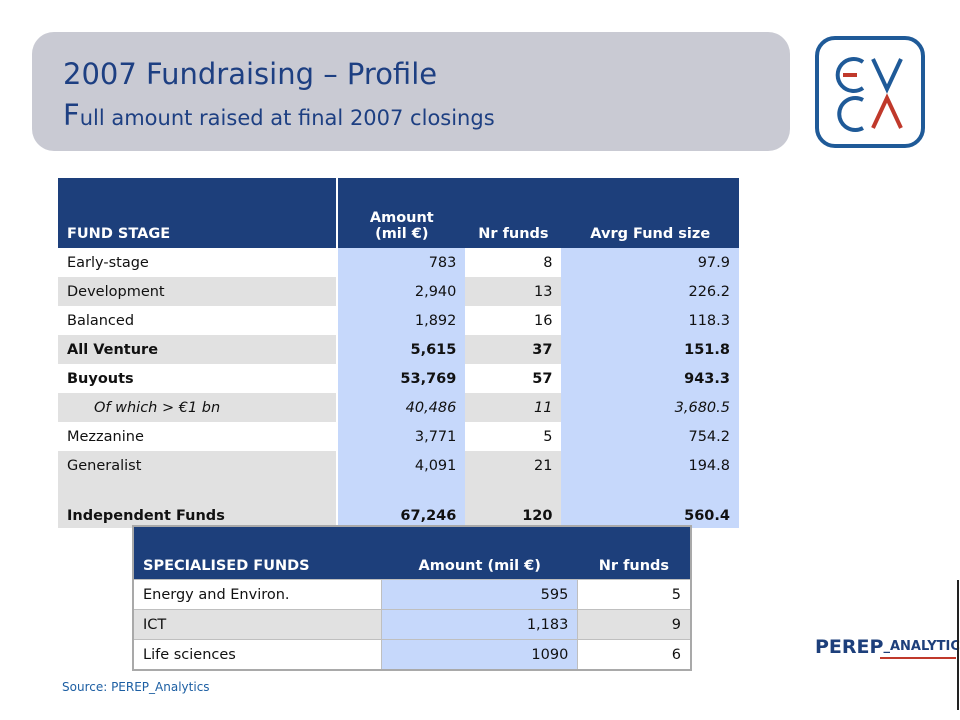 The width and height of the screenshot is (960, 720). I want to click on title-banner, so click(411, 91).